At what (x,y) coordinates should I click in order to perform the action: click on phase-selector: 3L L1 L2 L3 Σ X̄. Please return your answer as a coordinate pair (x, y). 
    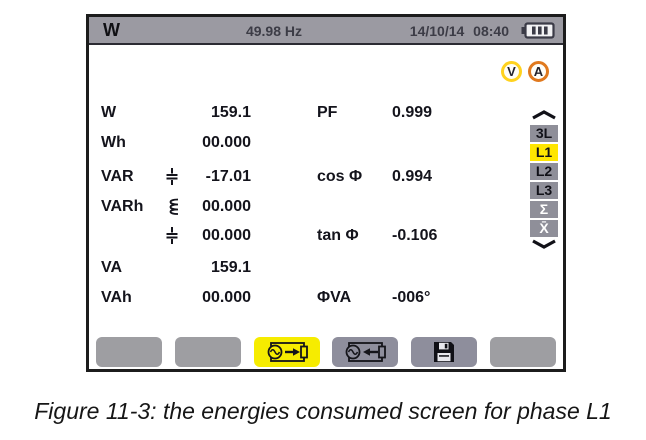
    Looking at the image, I should click on (544, 179).